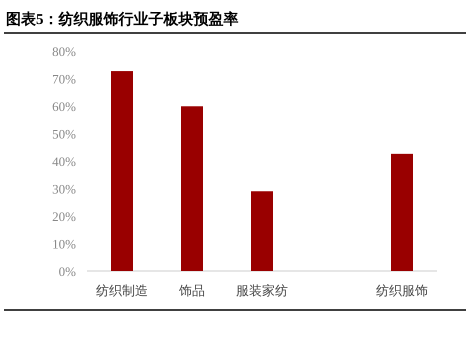 Image resolution: width=472 pixels, height=343 pixels. What do you see at coordinates (67, 271) in the screenshot?
I see `y-tick-label: 0%` at bounding box center [67, 271].